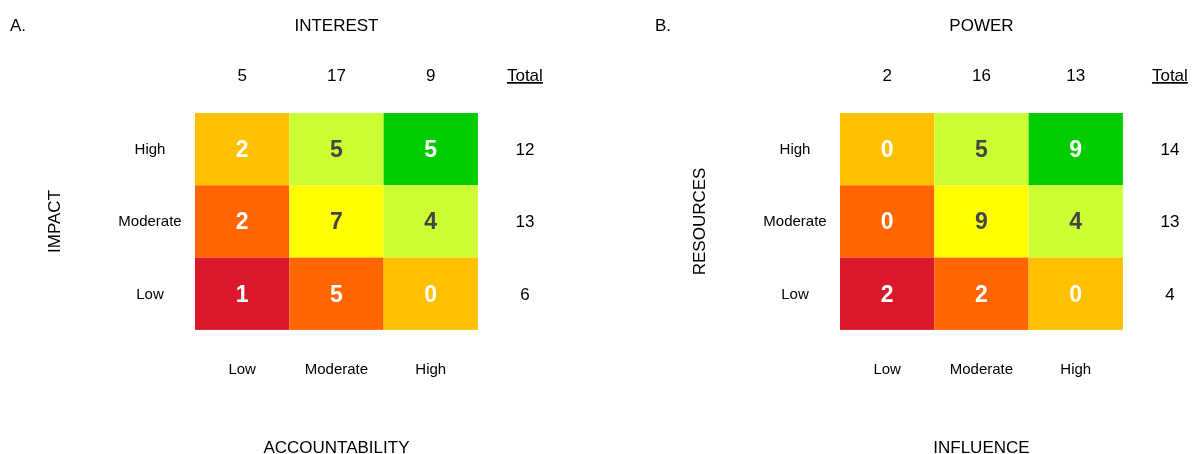 The image size is (1197, 454). What do you see at coordinates (336, 221) in the screenshot?
I see `data-label: 7` at bounding box center [336, 221].